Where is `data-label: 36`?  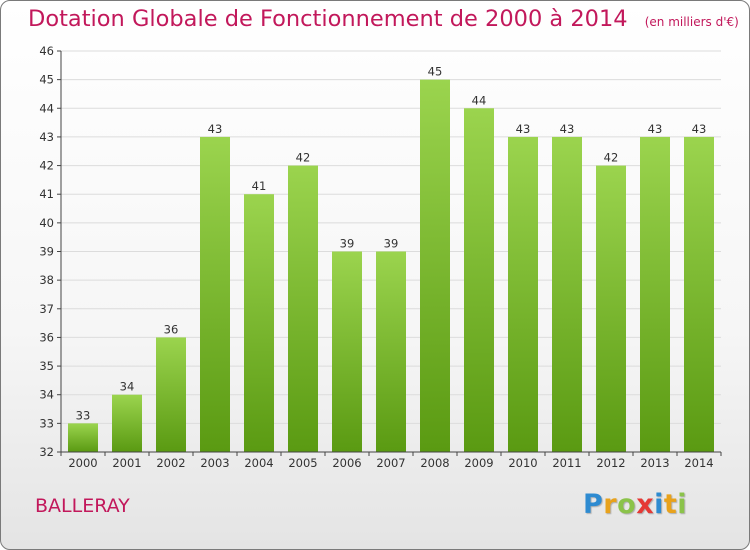 data-label: 36 is located at coordinates (171, 329).